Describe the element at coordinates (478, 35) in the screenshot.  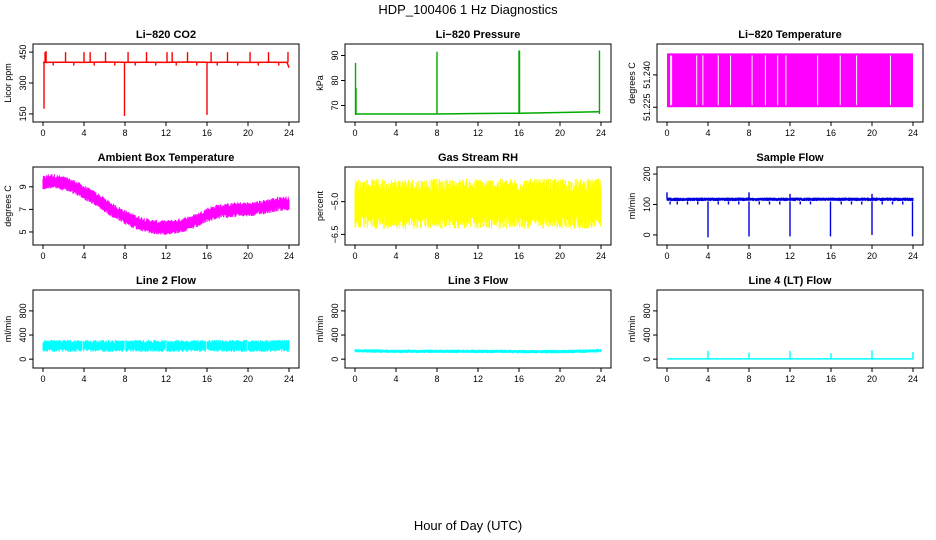
I see `chart-title: Li−820 Pressure` at that location.